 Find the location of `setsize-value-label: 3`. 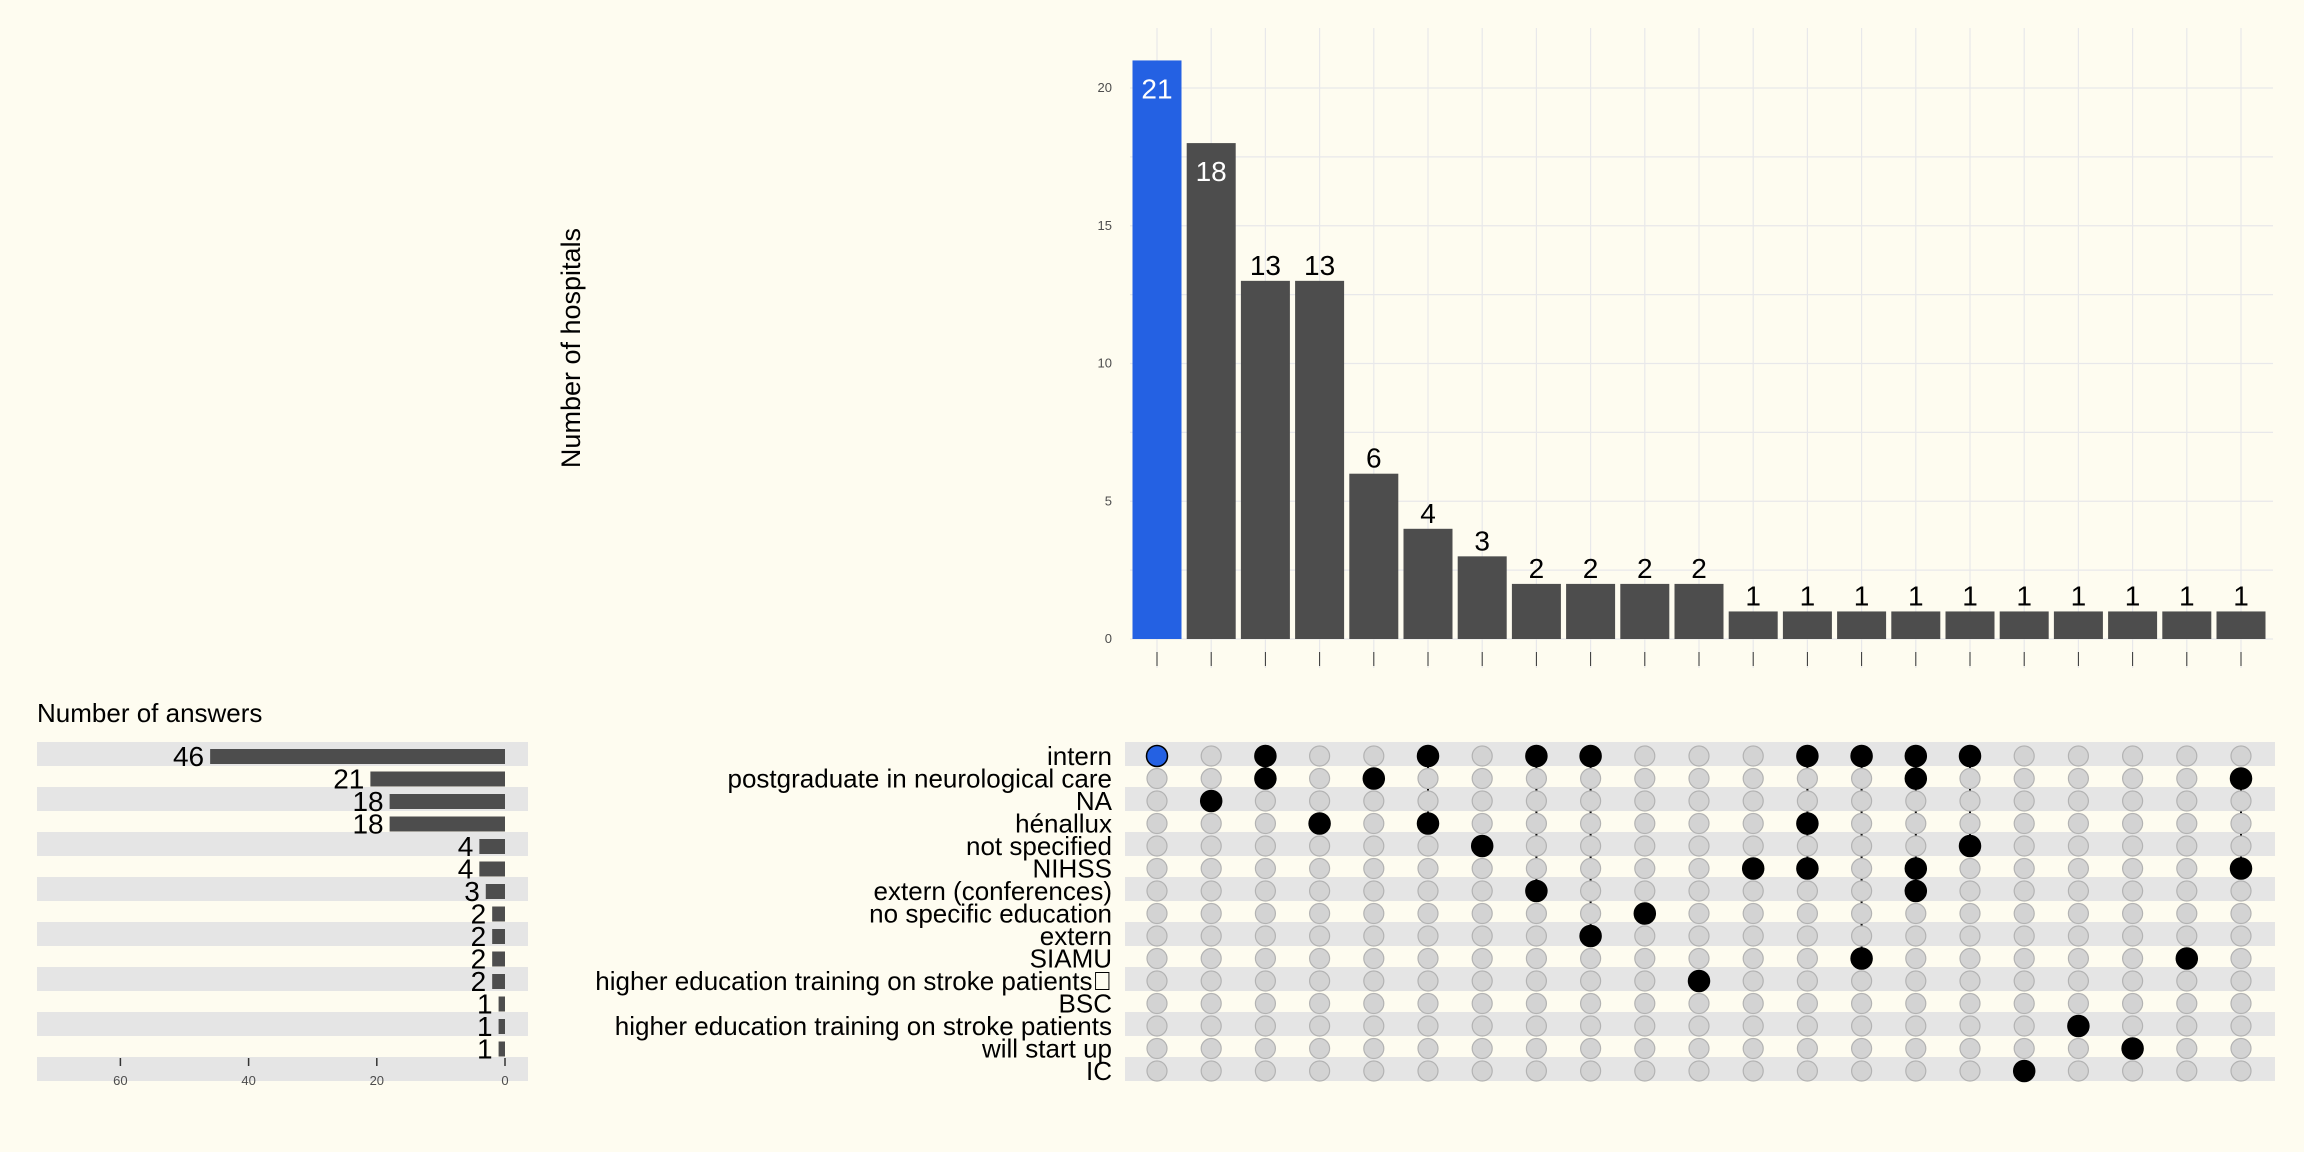

setsize-value-label: 3 is located at coordinates (472, 891).